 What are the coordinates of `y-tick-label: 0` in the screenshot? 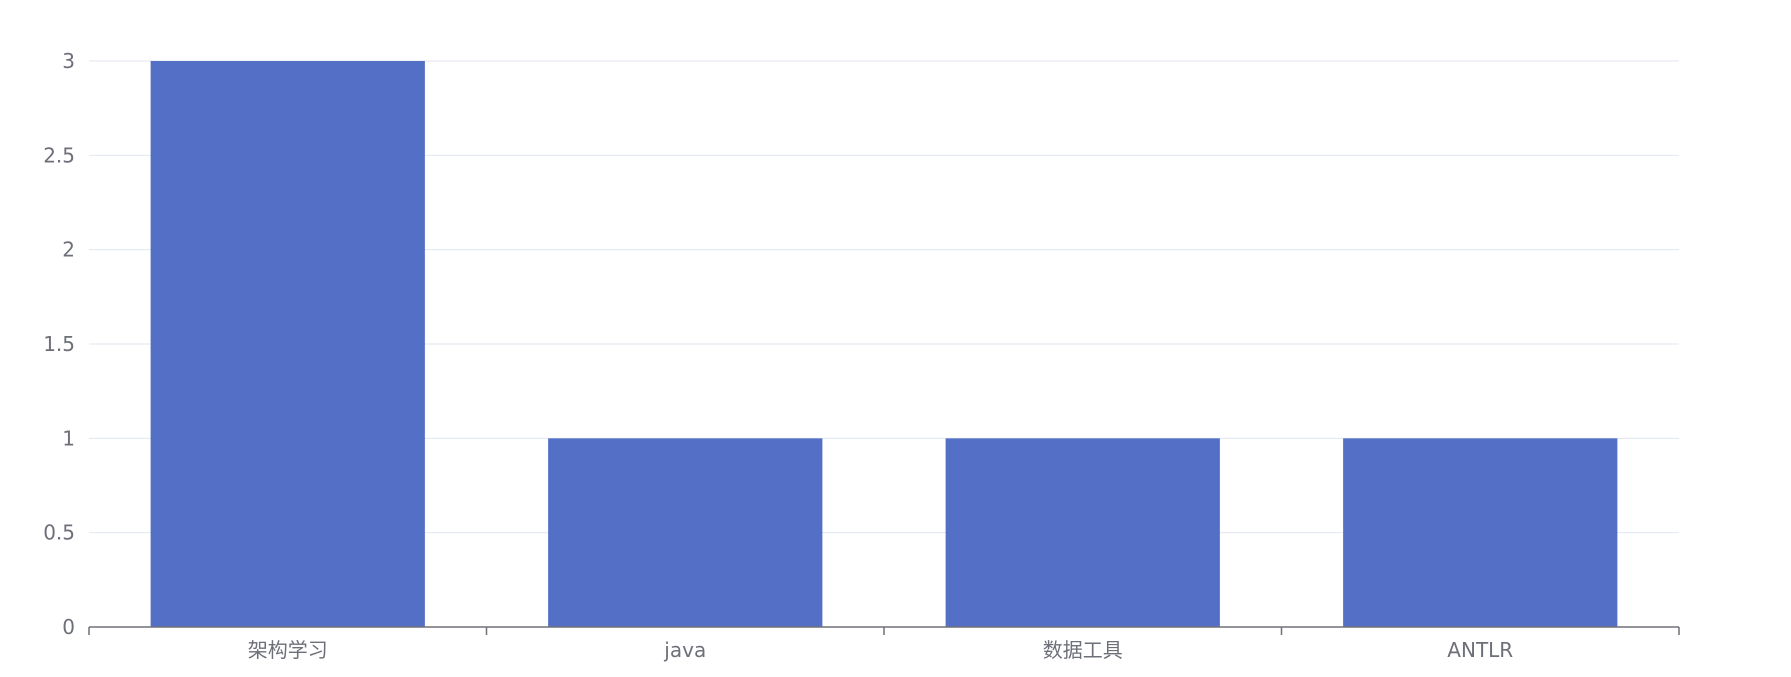 It's located at (68, 627).